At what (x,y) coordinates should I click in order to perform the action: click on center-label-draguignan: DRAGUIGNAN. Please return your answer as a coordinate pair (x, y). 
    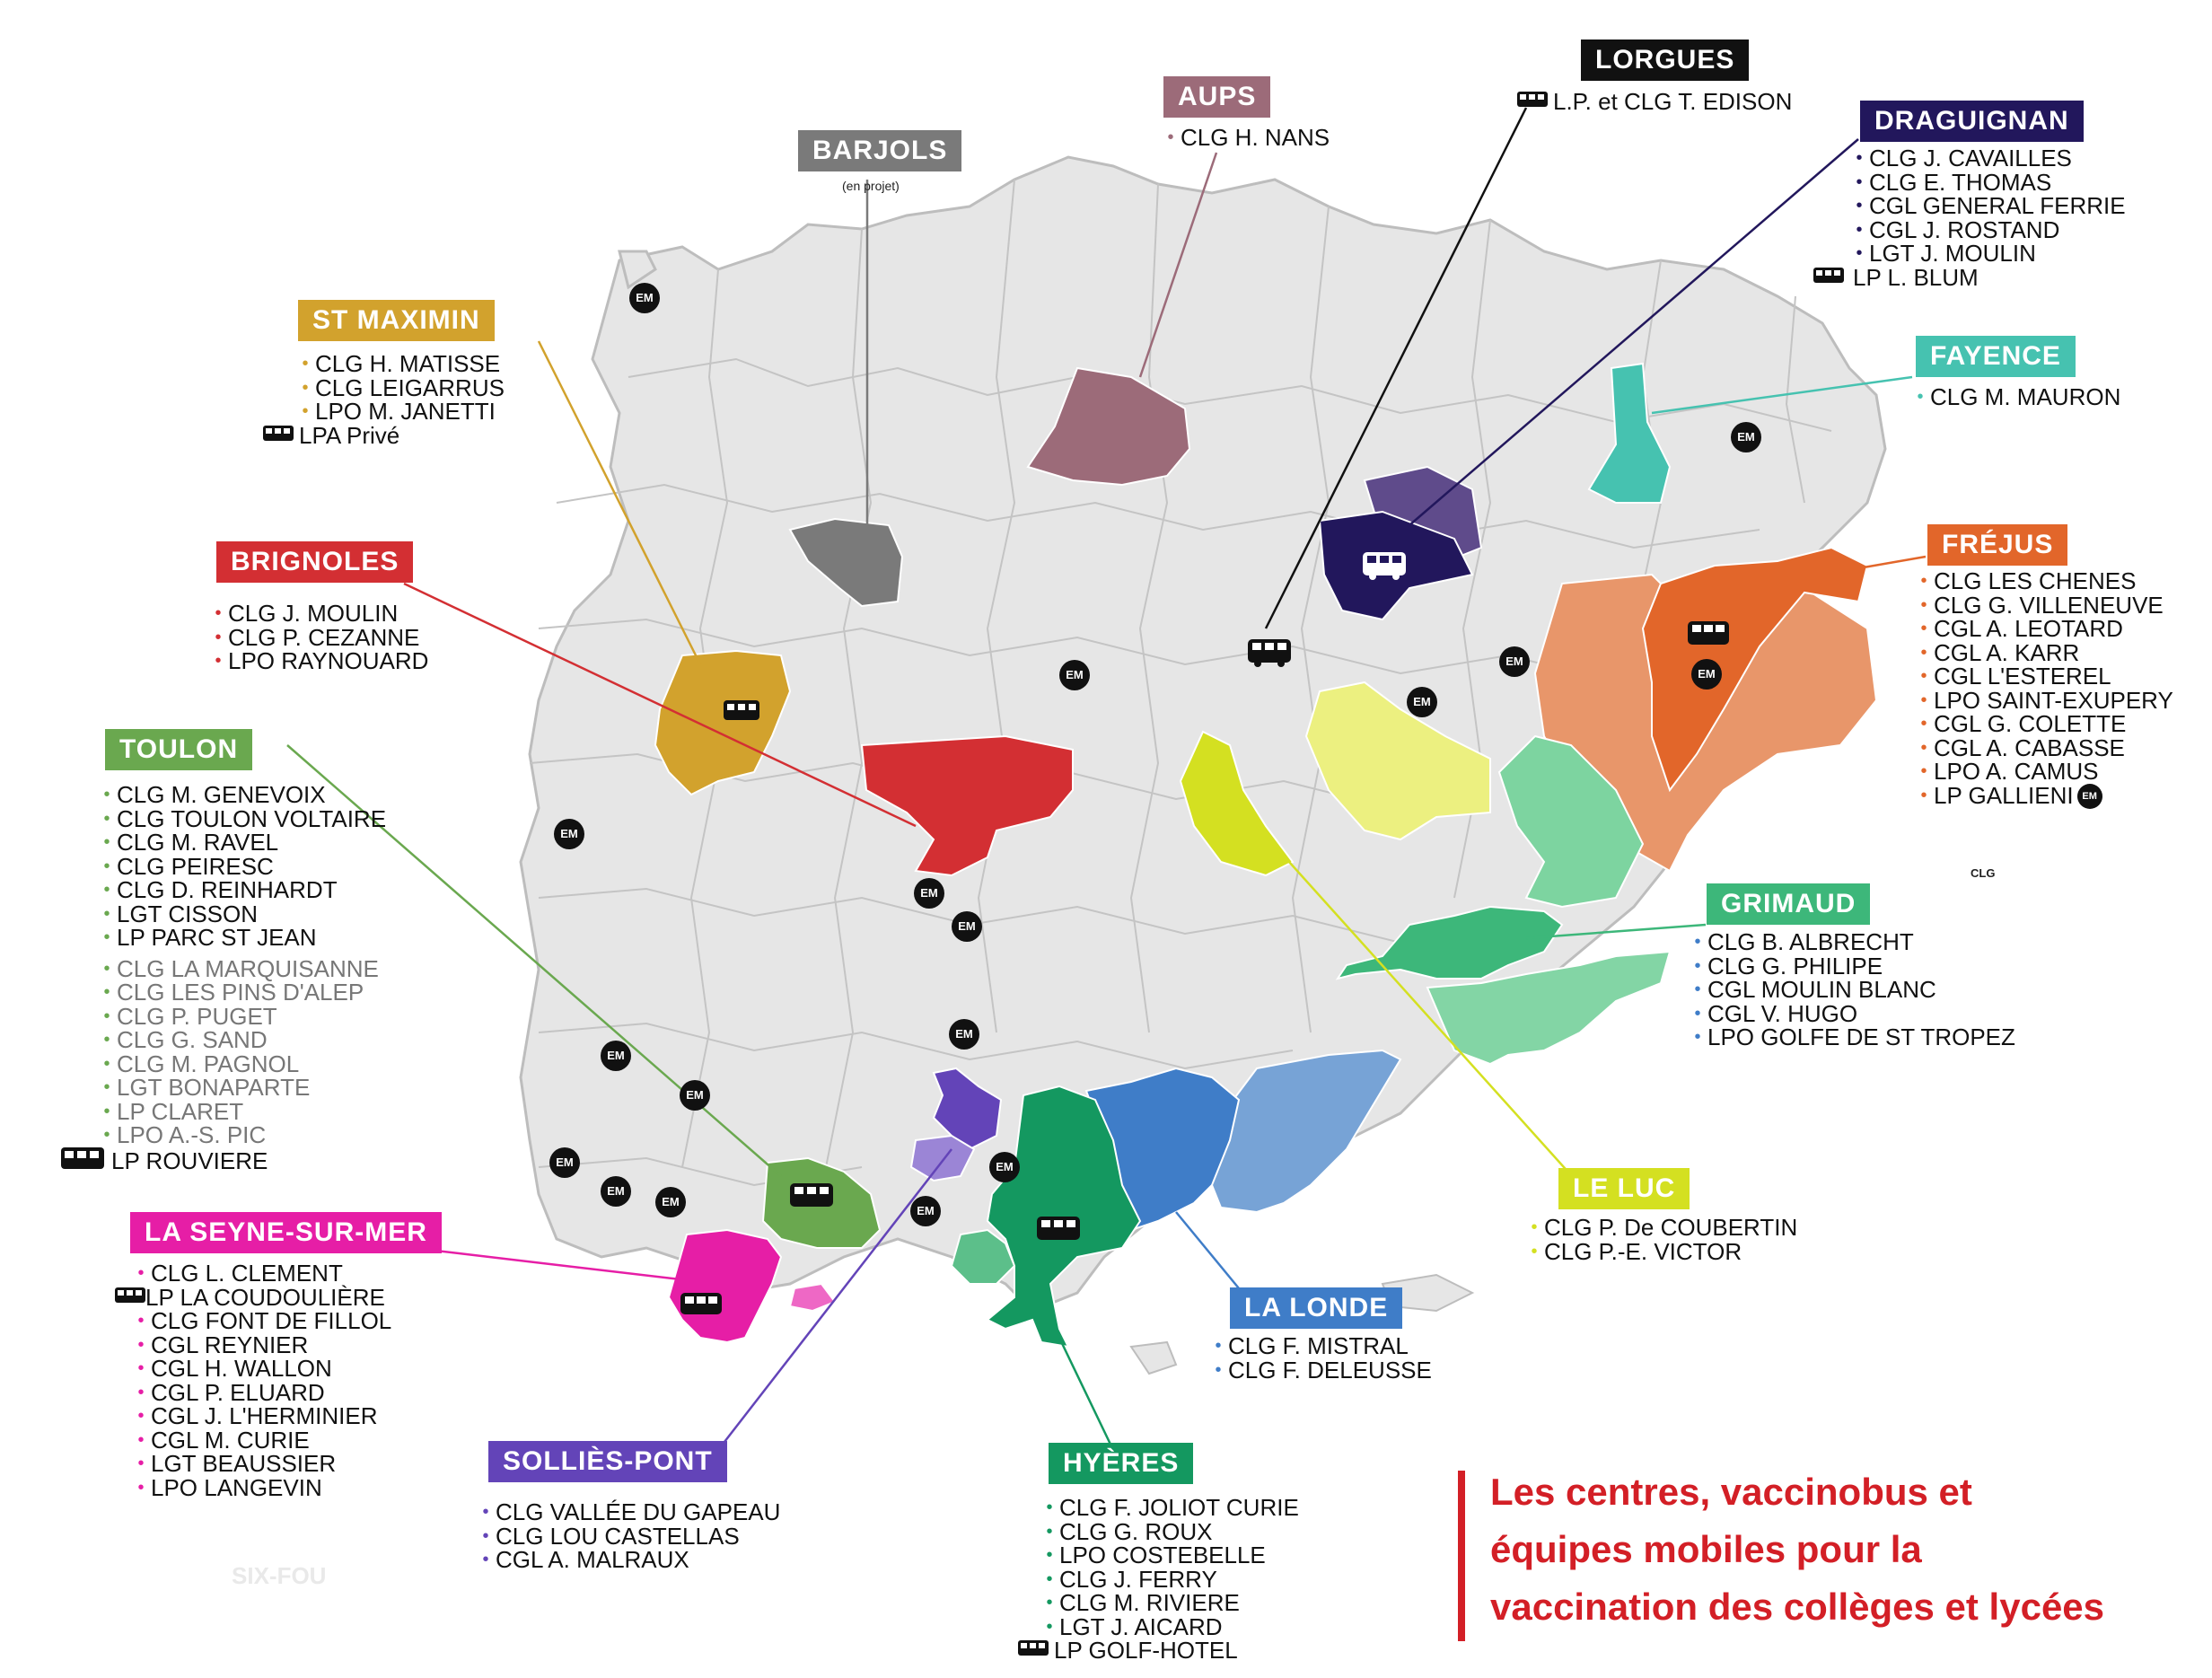
    Looking at the image, I should click on (1972, 121).